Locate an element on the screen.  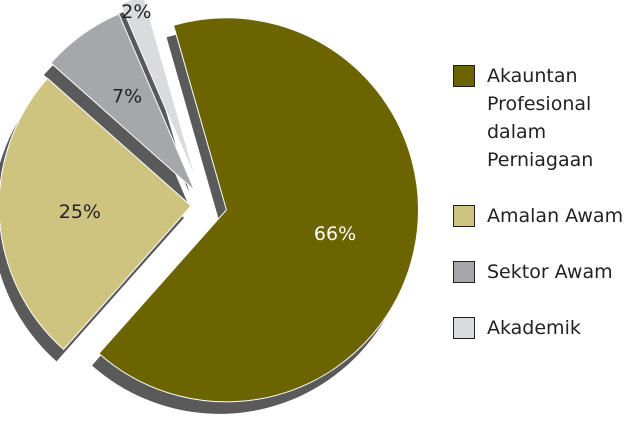
legend-item: Sektor Awam is located at coordinates (546, 272).